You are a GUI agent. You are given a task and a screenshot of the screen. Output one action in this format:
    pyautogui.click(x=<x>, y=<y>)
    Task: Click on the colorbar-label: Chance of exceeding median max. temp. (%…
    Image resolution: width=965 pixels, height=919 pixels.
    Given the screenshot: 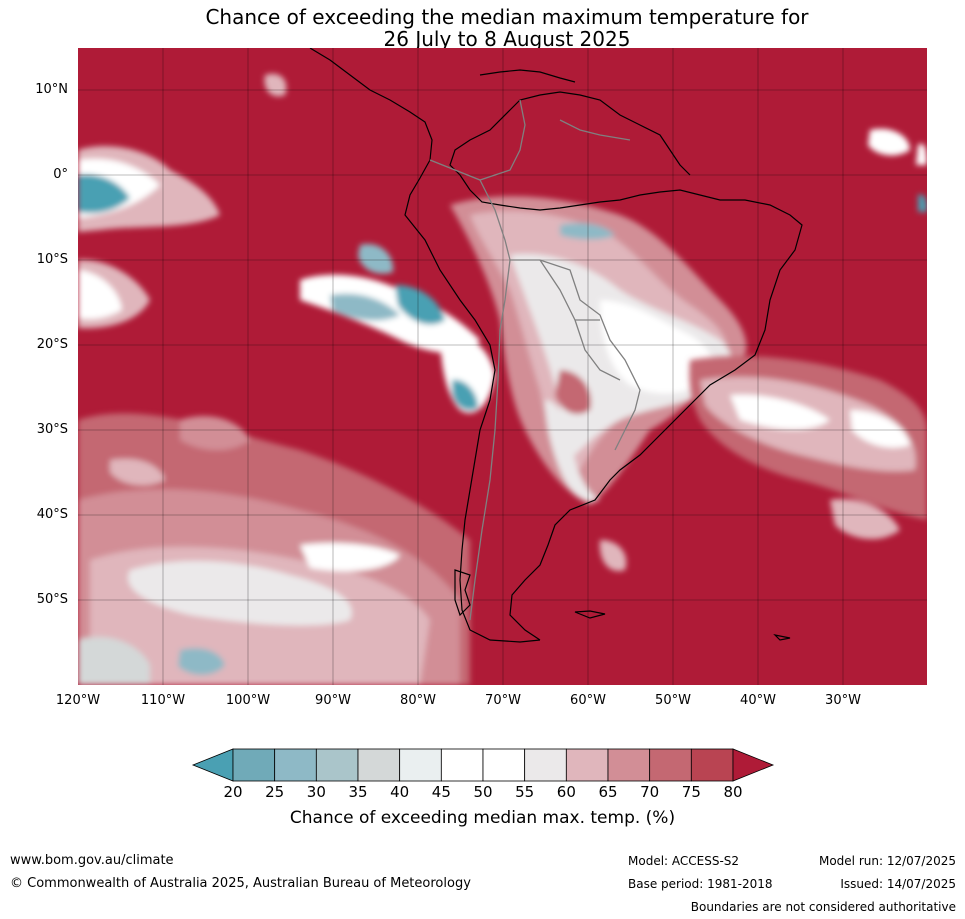 What is the action you would take?
    pyautogui.click(x=482, y=818)
    